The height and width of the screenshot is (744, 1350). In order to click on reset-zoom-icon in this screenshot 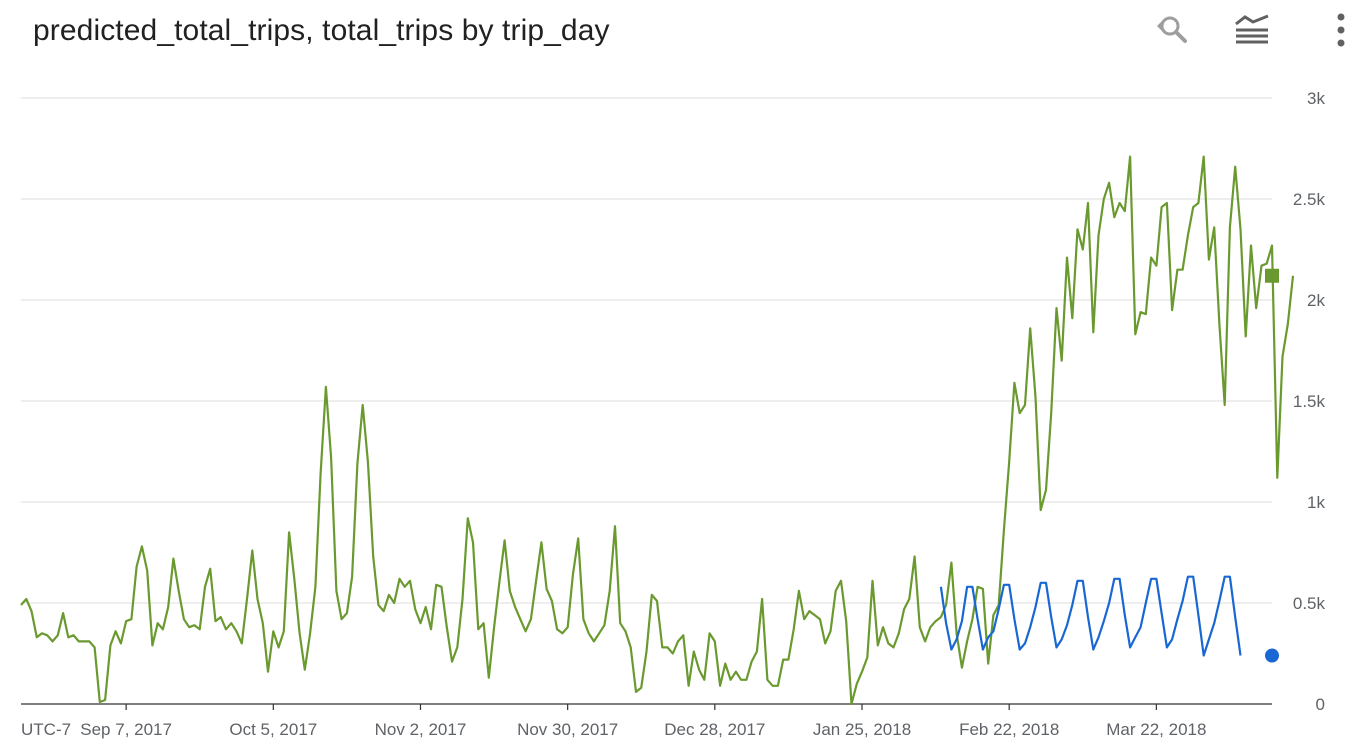, I will do `click(1172, 29)`.